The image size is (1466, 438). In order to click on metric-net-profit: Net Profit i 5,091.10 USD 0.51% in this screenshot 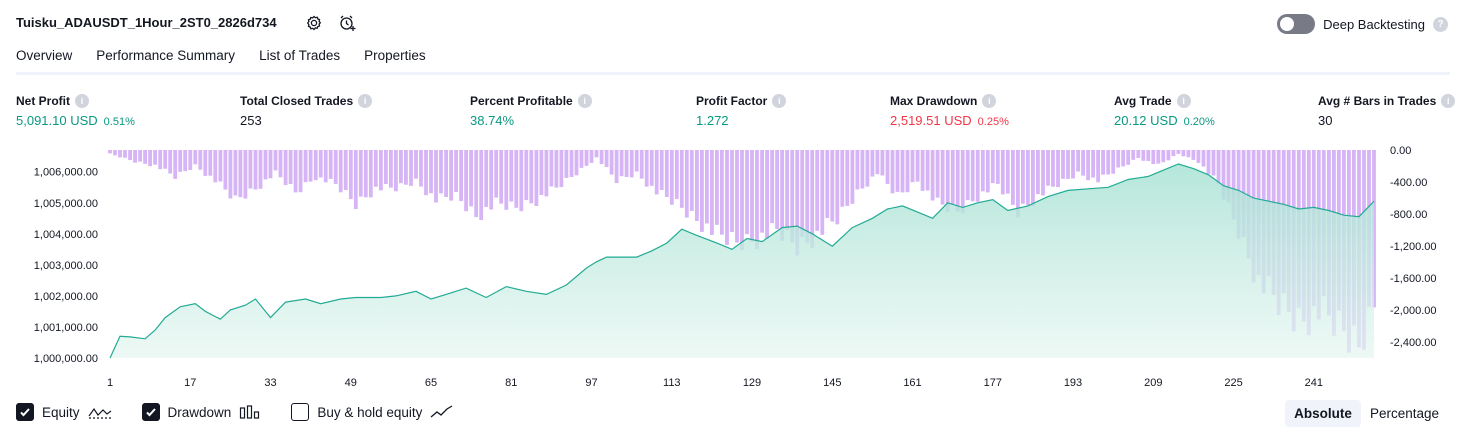, I will do `click(75, 111)`.